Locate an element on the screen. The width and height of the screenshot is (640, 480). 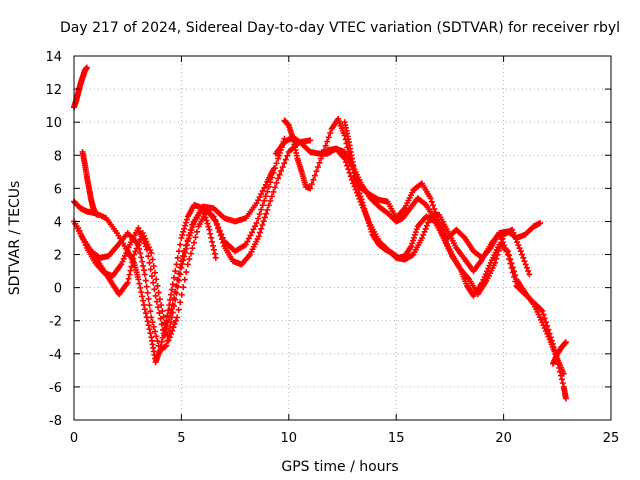
y-tick-label: -2 is located at coordinates (55, 322).